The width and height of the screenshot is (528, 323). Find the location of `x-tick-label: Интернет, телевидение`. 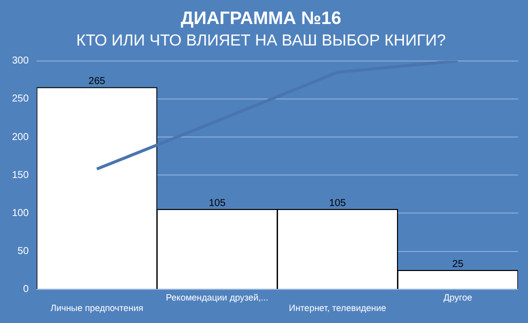

x-tick-label: Интернет, телевидение is located at coordinates (337, 308).